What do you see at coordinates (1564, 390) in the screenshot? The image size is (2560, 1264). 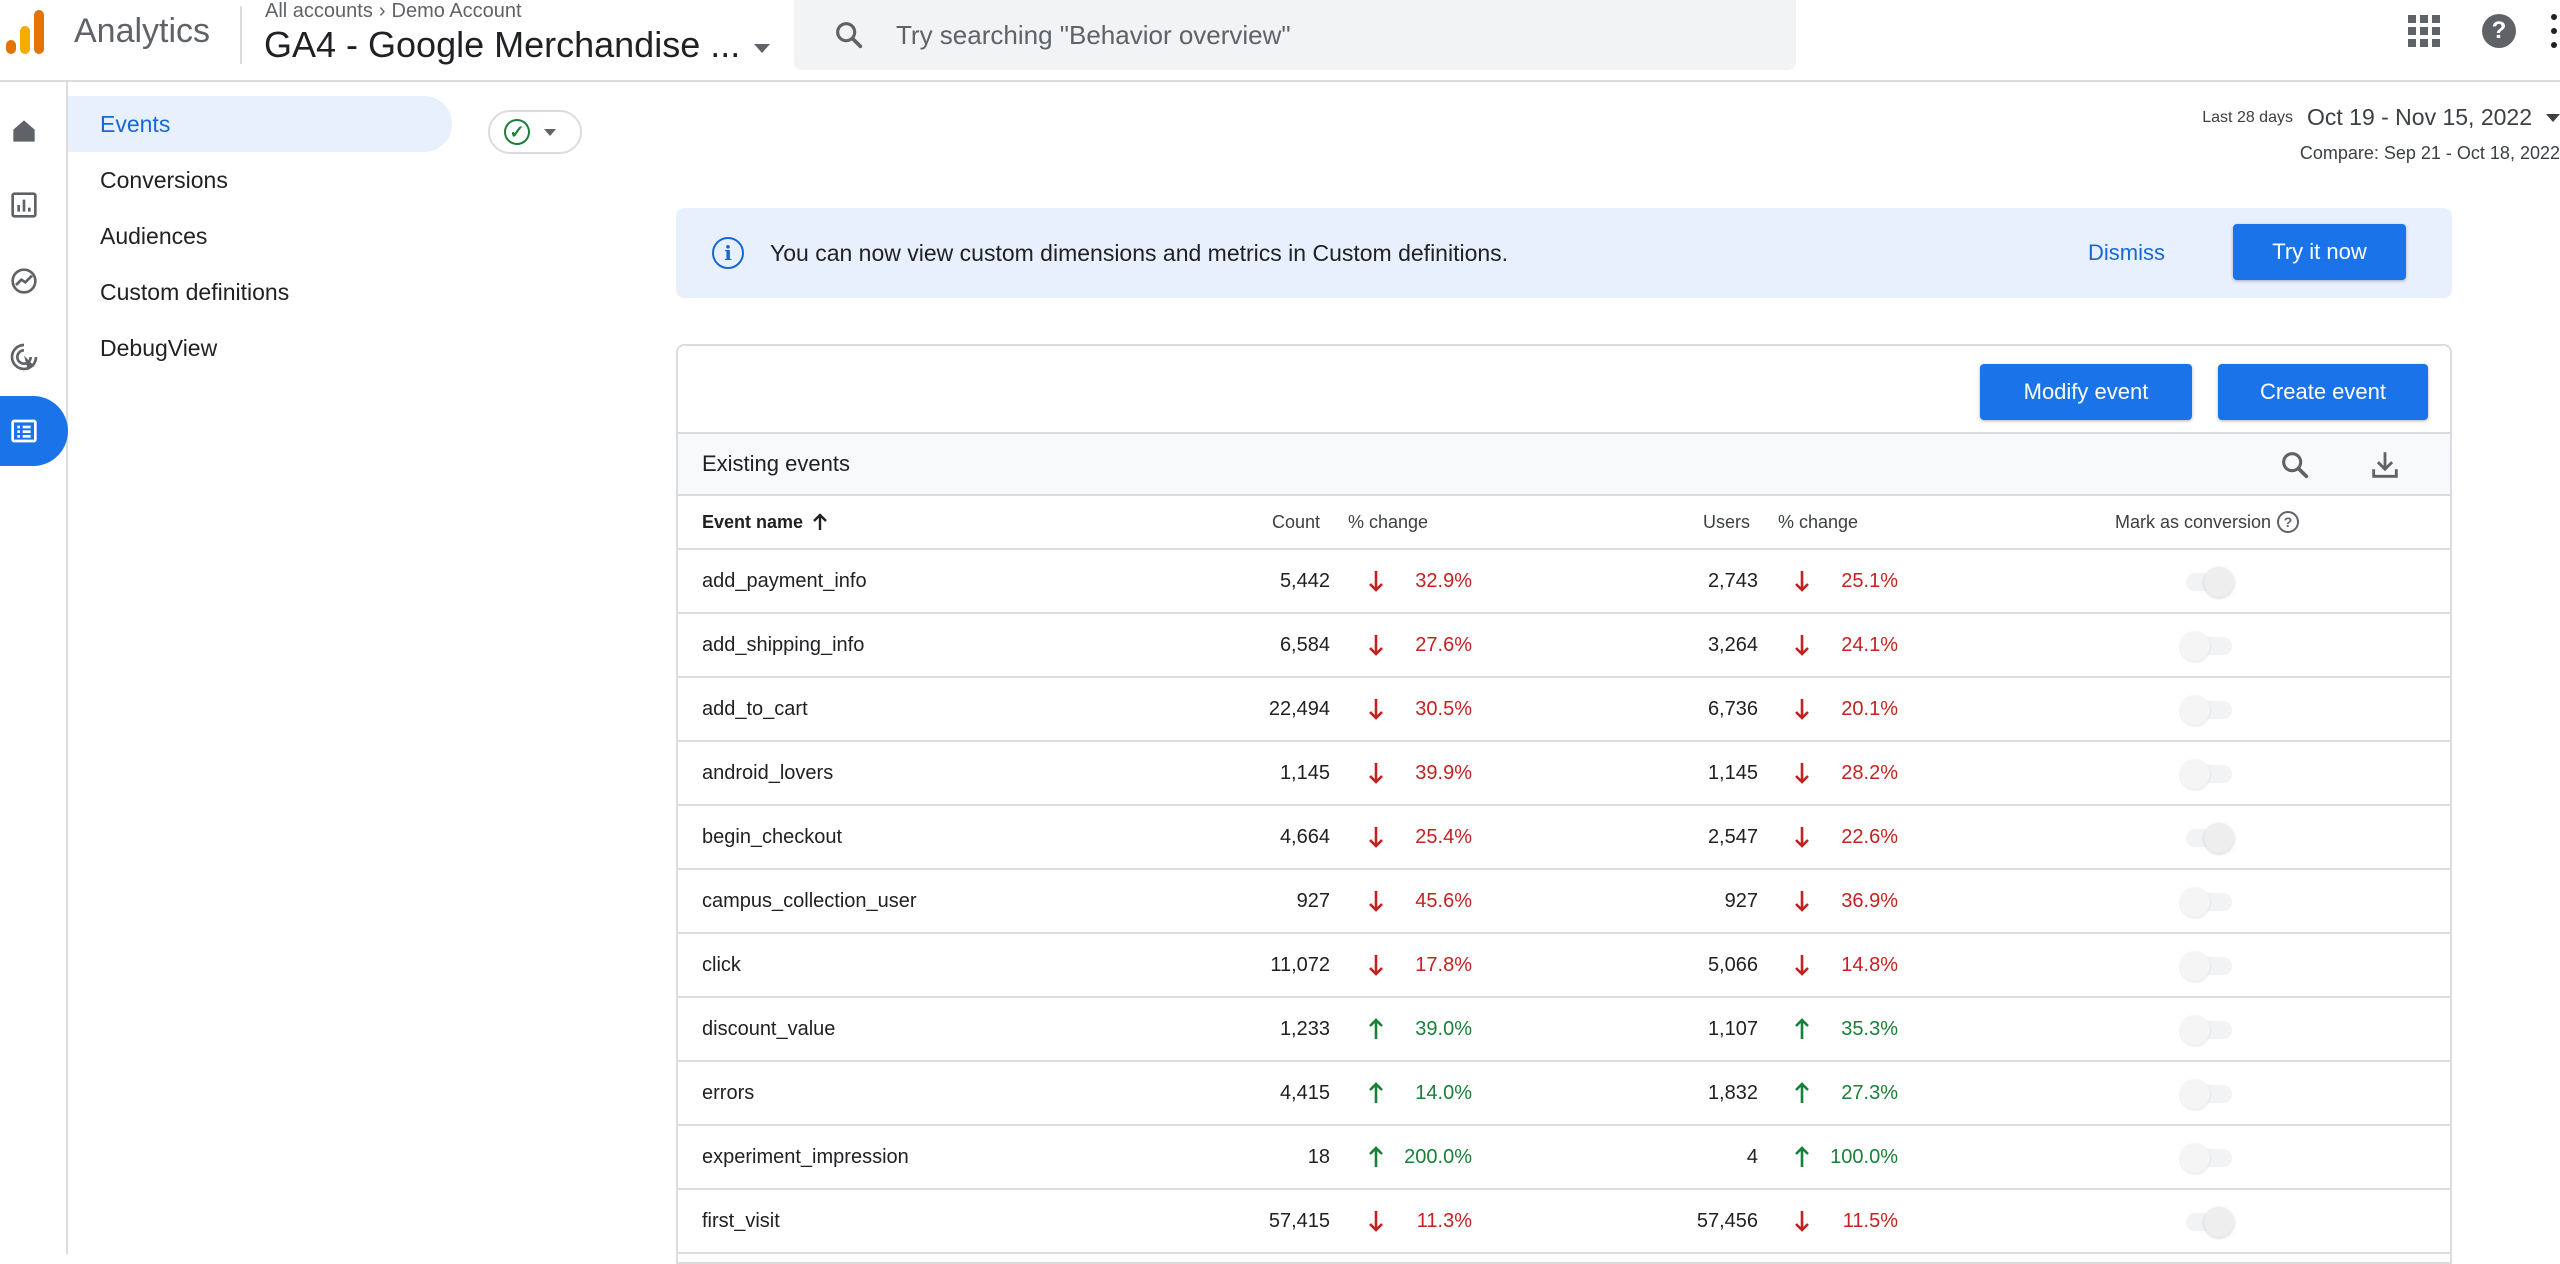 I see `card-actions: Modify event Create event` at bounding box center [1564, 390].